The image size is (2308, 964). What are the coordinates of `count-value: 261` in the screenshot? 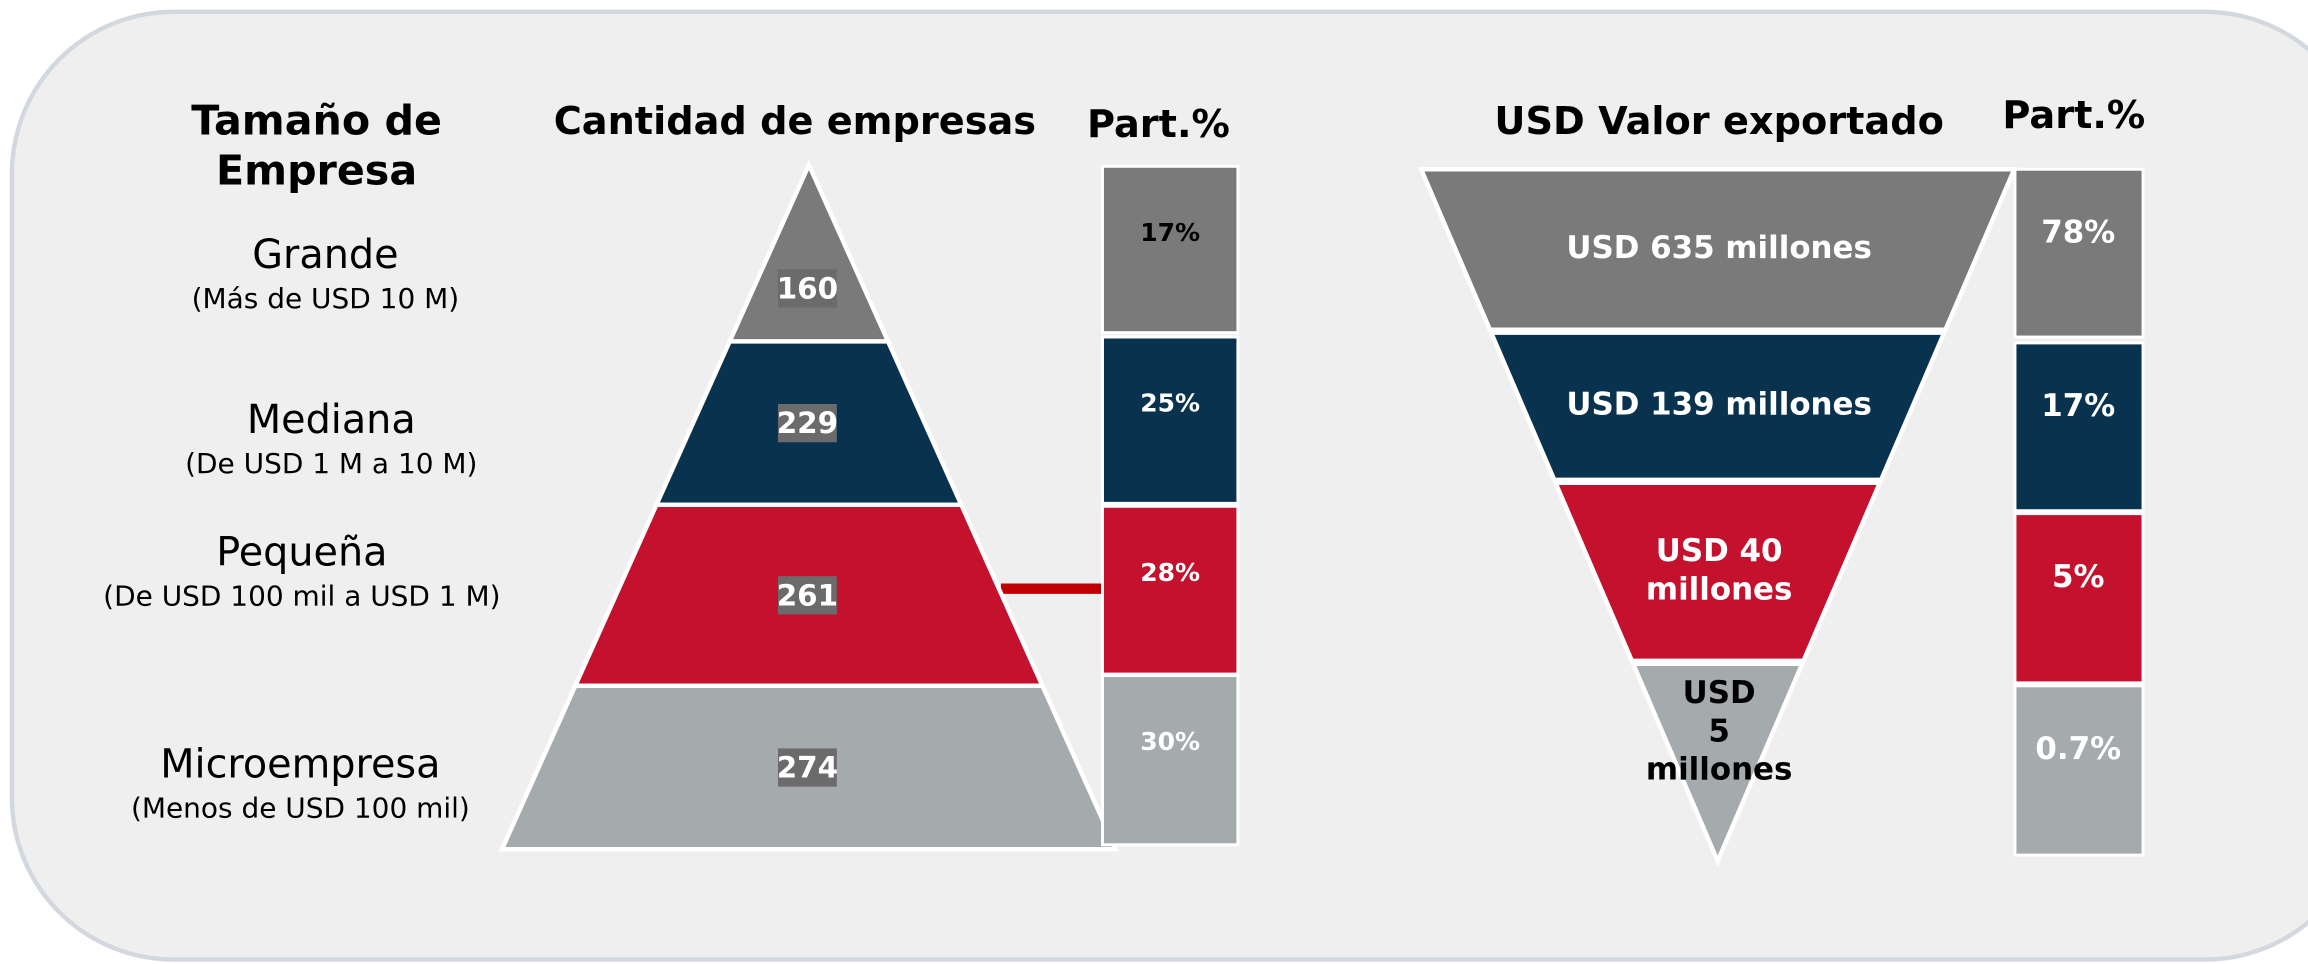 It's located at (807, 595).